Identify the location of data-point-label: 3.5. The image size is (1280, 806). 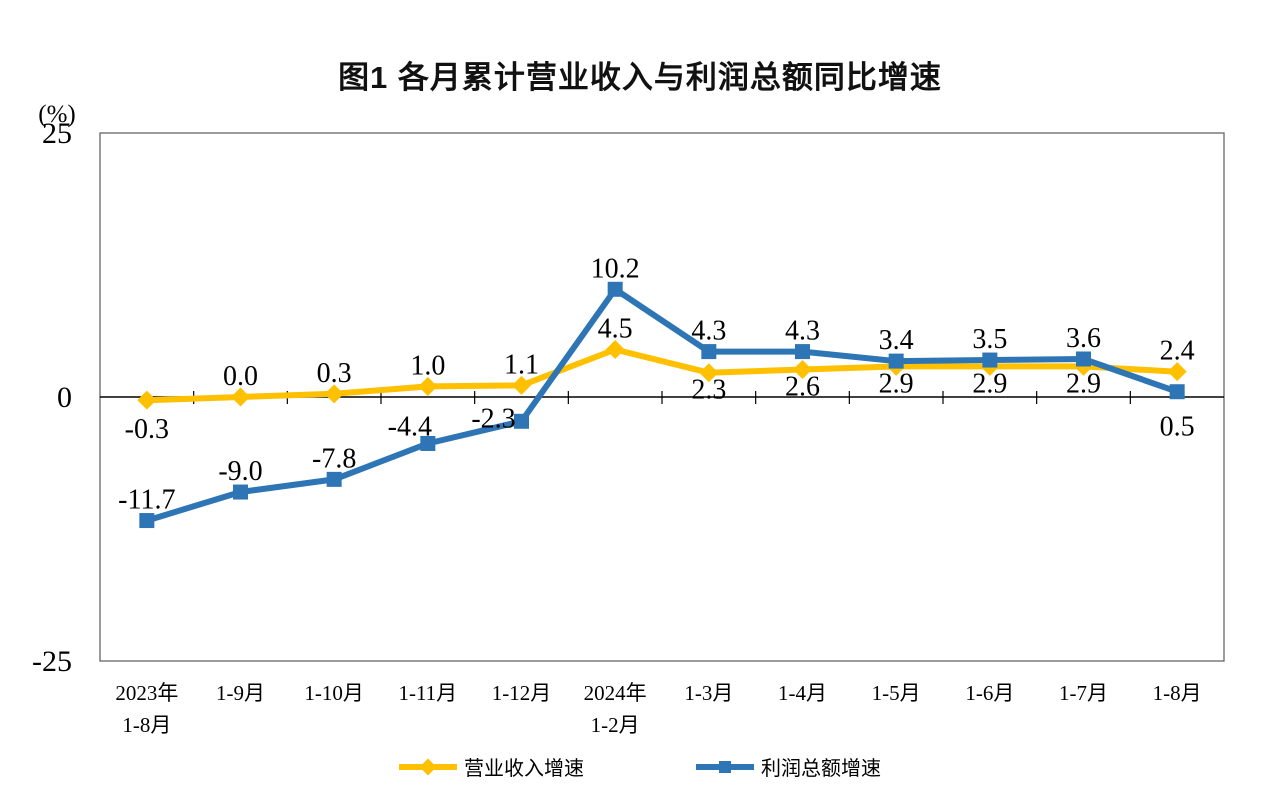
(989, 339).